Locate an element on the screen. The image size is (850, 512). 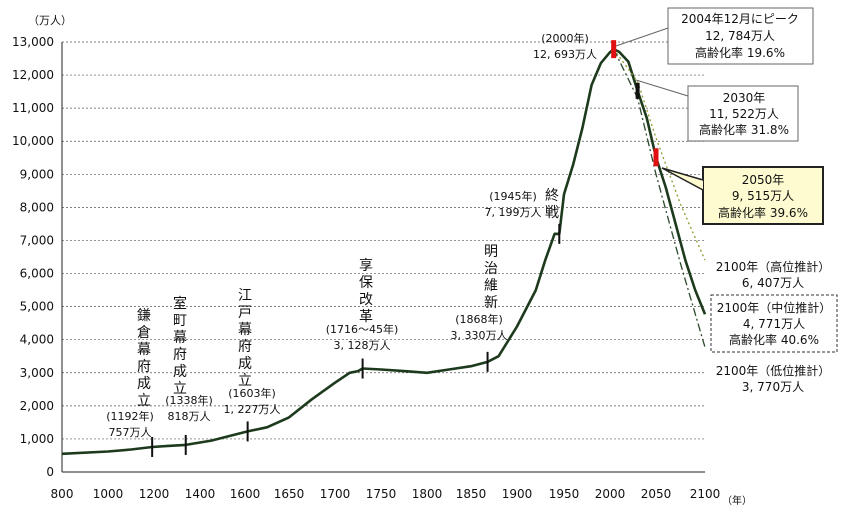
x-tick-label: 2000 is located at coordinates (610, 494).